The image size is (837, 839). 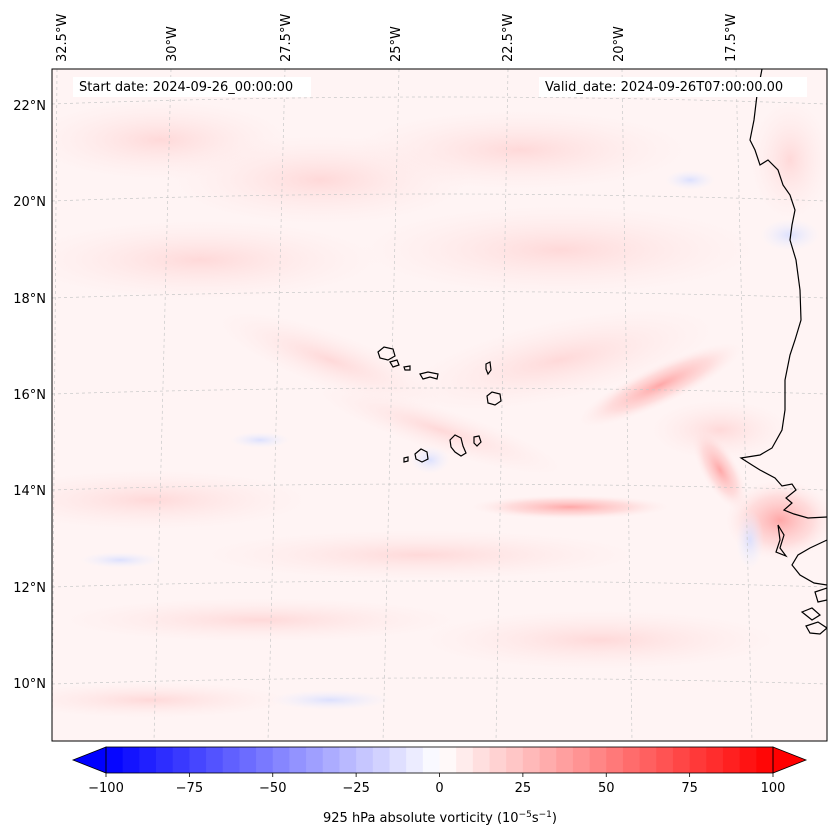 What do you see at coordinates (29, 202) in the screenshot?
I see `lat-label: 20°N` at bounding box center [29, 202].